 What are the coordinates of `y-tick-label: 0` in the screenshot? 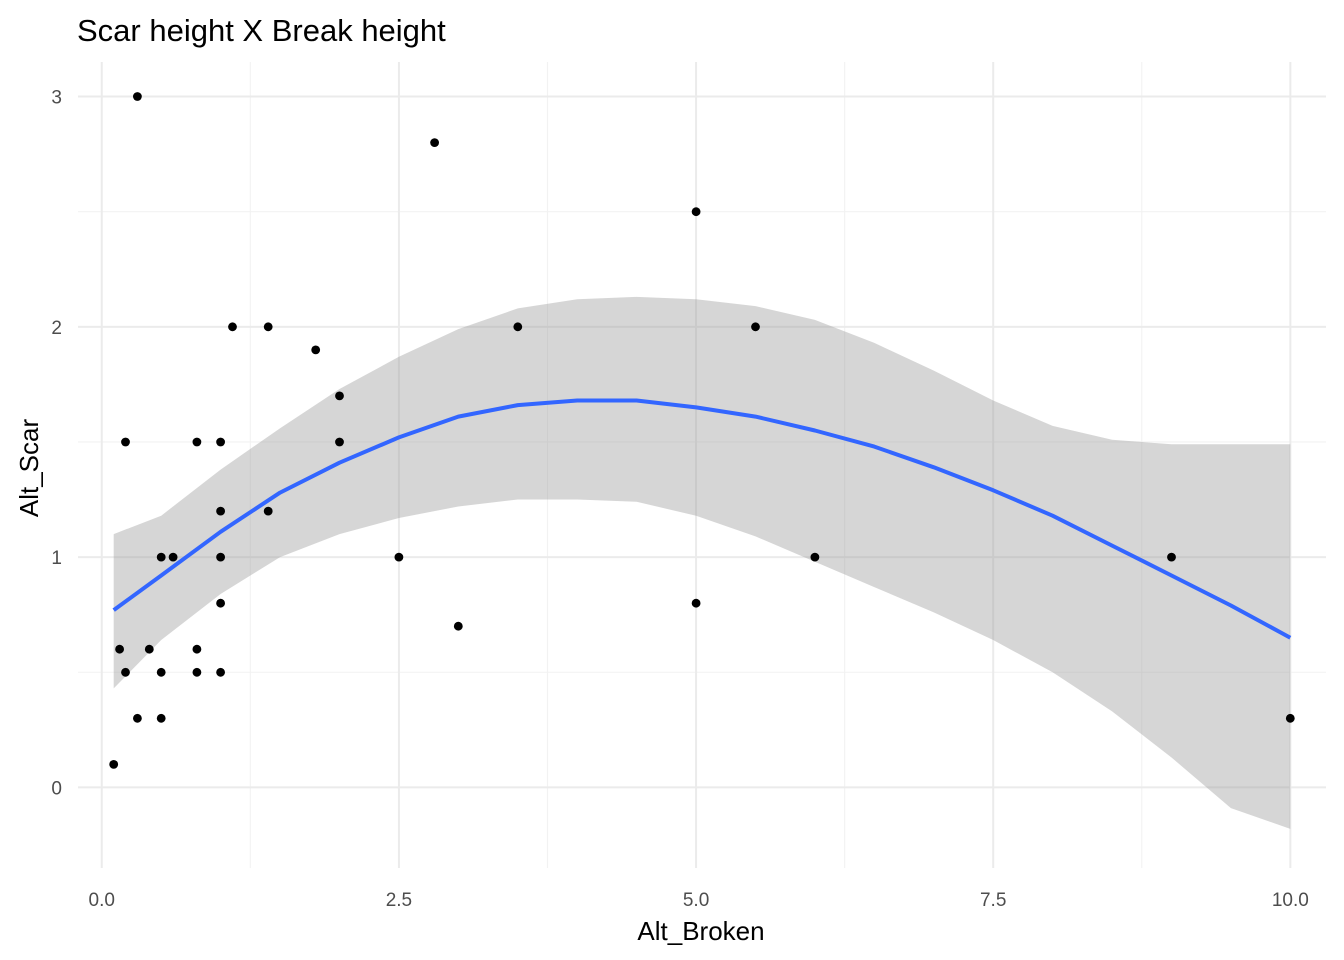 It's located at (56, 788).